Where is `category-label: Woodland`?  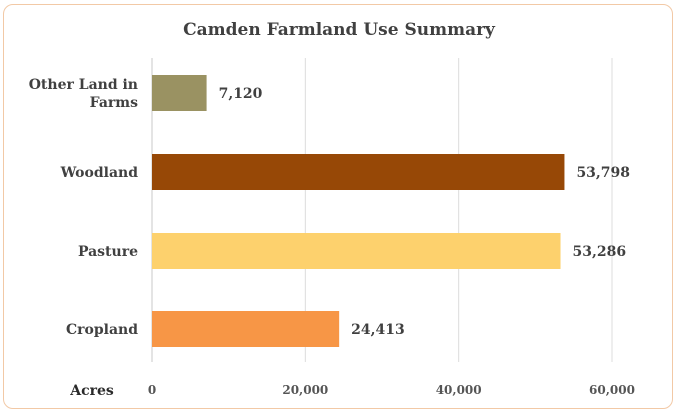
category-label: Woodland is located at coordinates (99, 173).